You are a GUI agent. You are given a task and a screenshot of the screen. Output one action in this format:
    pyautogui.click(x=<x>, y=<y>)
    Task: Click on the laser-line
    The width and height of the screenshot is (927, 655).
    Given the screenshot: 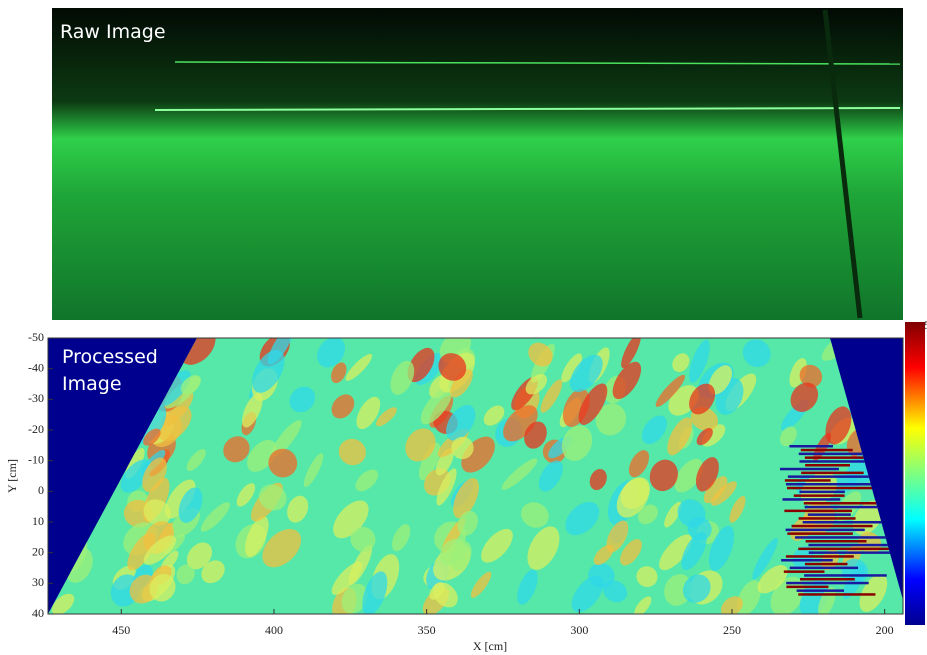 What is the action you would take?
    pyautogui.click(x=527, y=109)
    